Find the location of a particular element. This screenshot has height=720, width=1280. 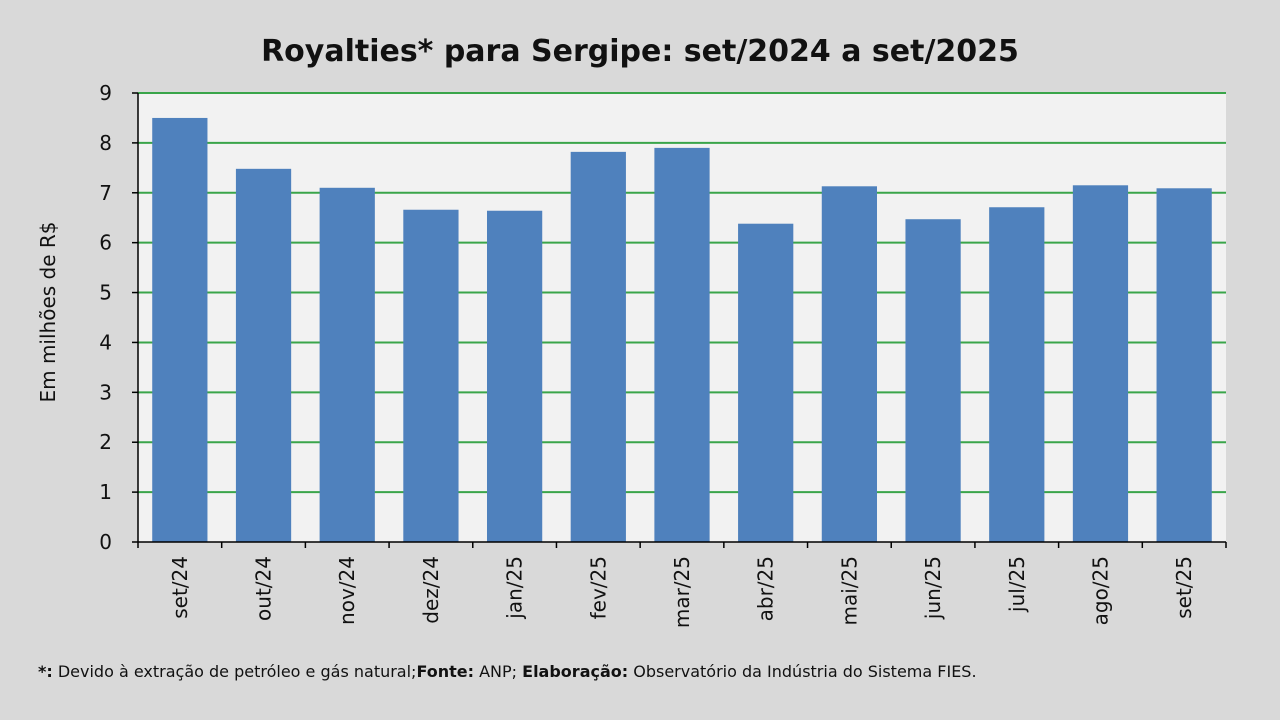

y-tick-label: 0 is located at coordinates (105, 542).